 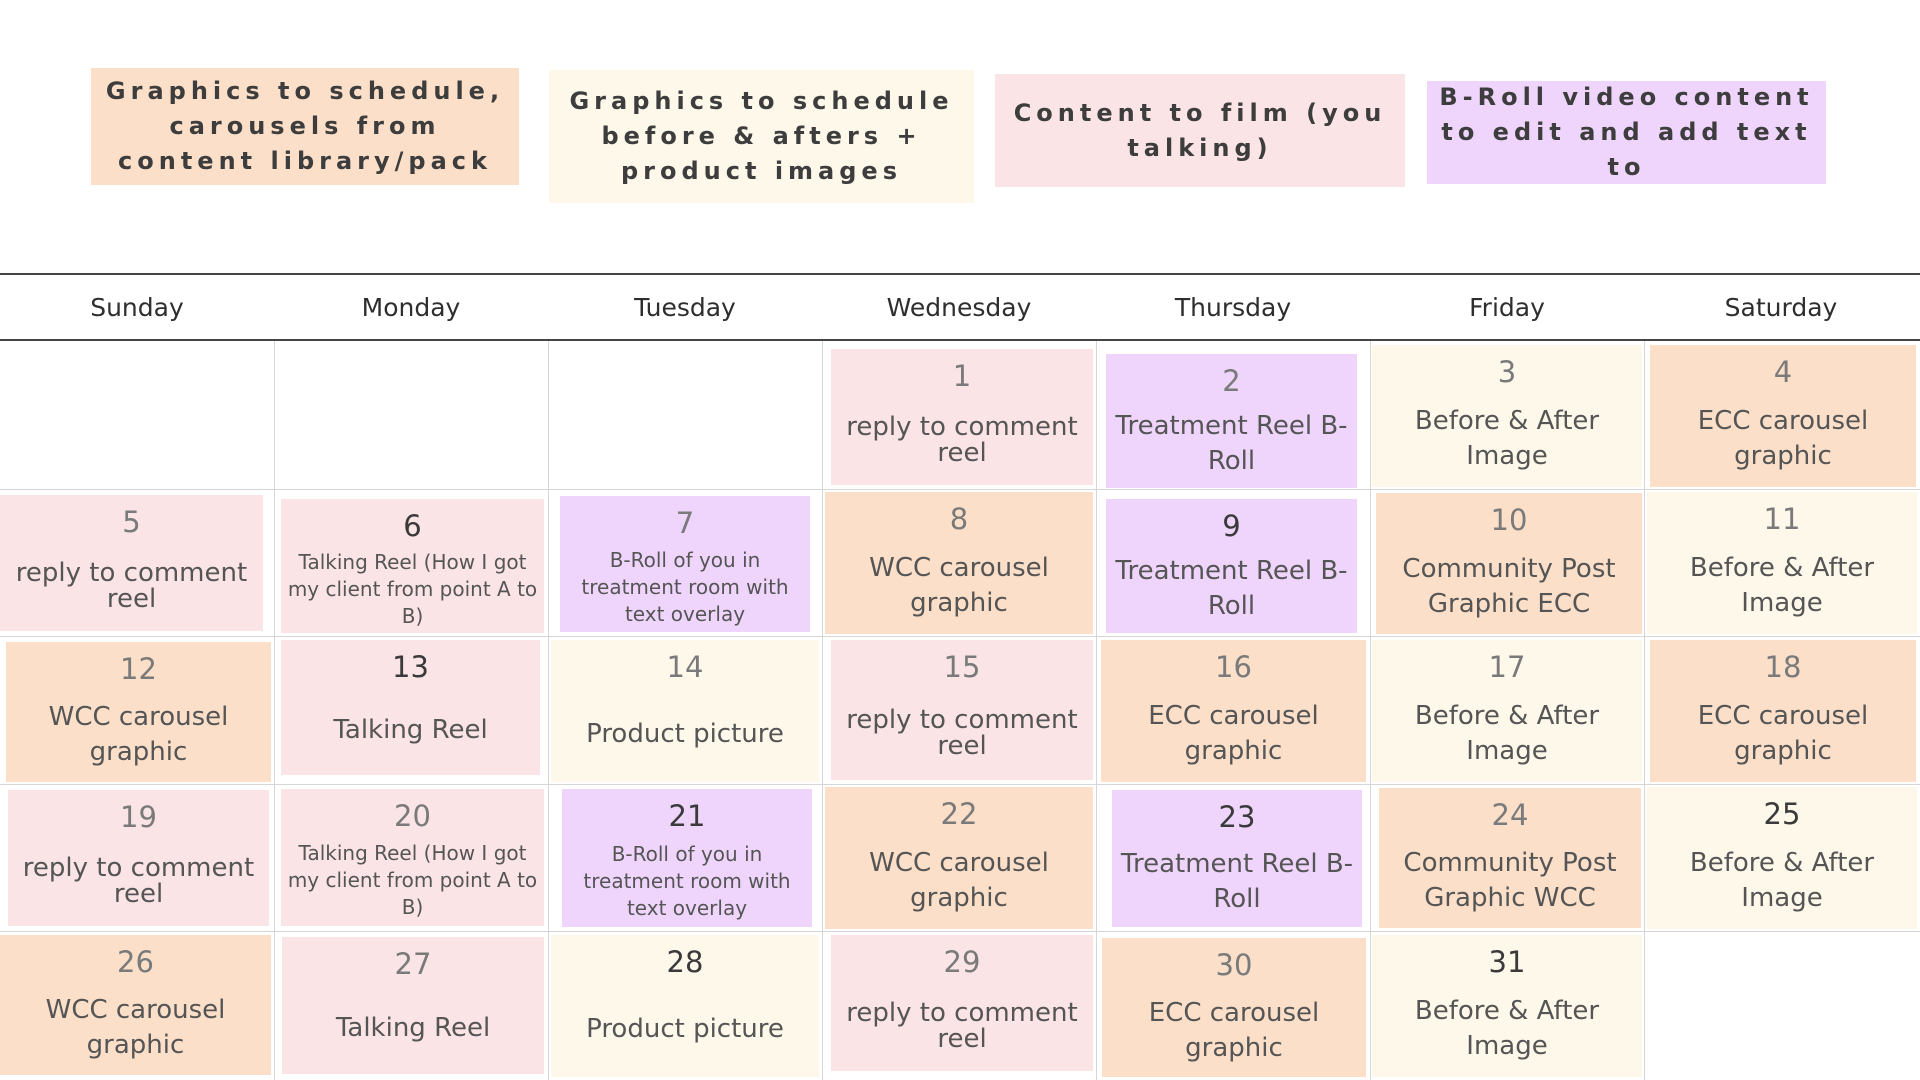 I want to click on day-number: 7, so click(x=685, y=523).